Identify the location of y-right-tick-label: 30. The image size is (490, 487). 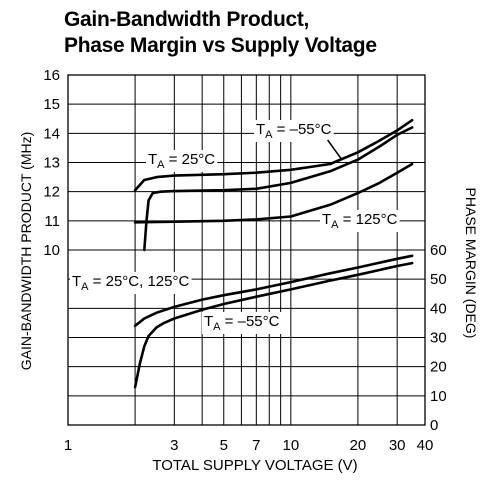
(438, 338).